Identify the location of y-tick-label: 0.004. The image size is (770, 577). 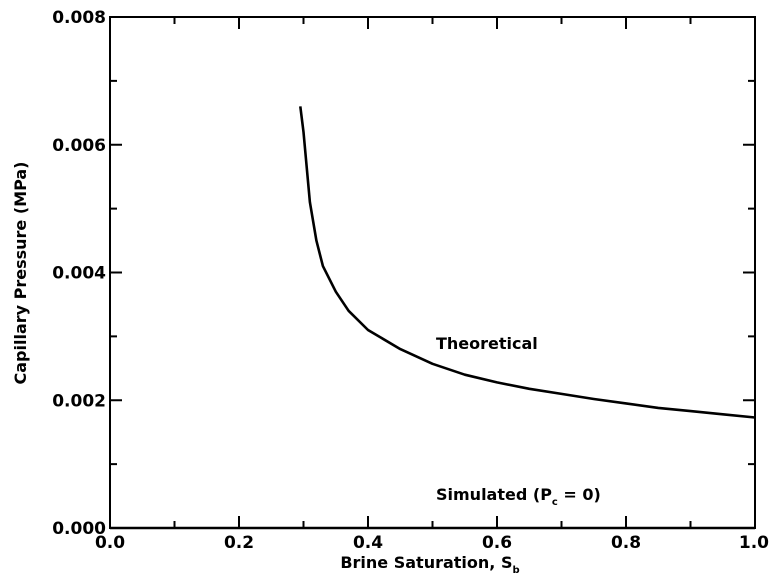
(79, 274).